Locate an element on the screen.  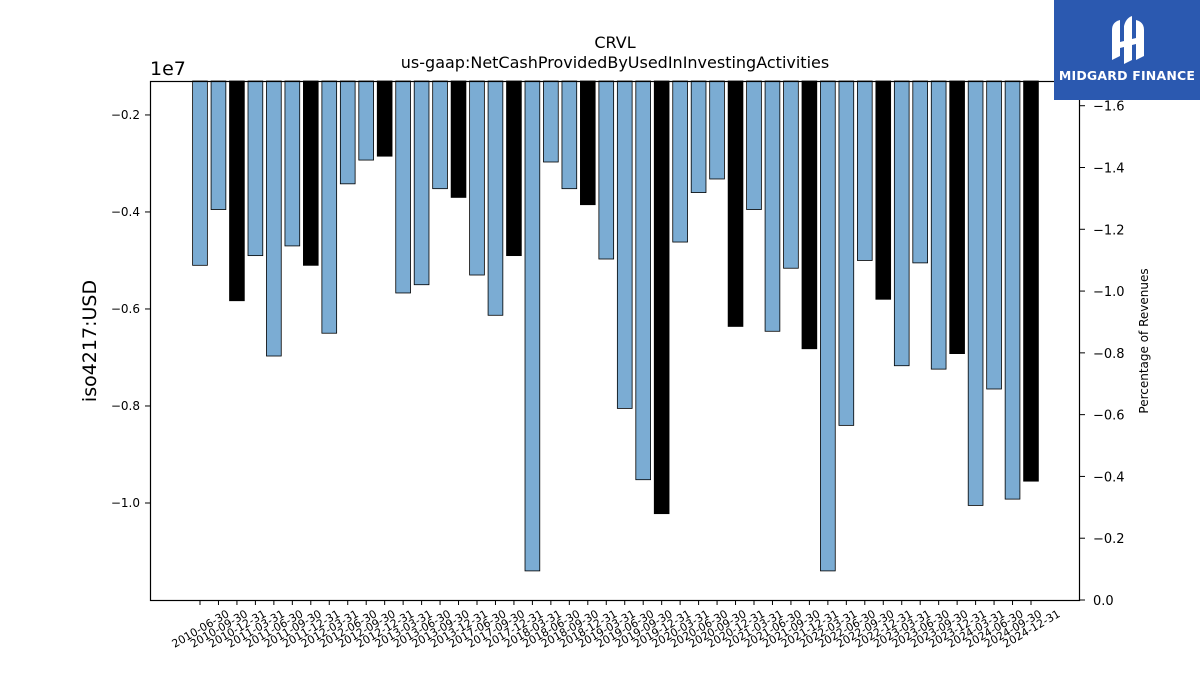
y2-tick-label: −0.2 is located at coordinates (1109, 539).